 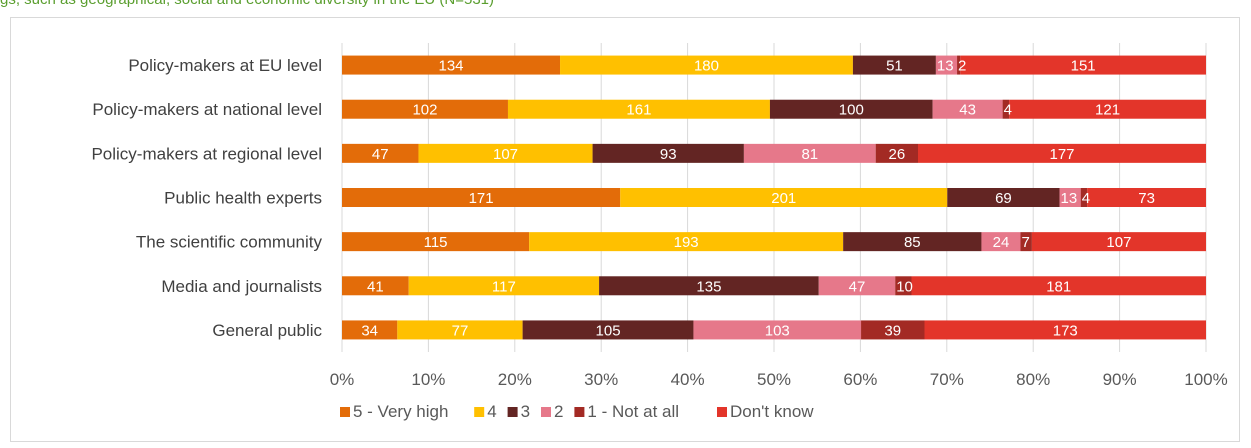 I want to click on data-label: 24, so click(x=1001, y=242).